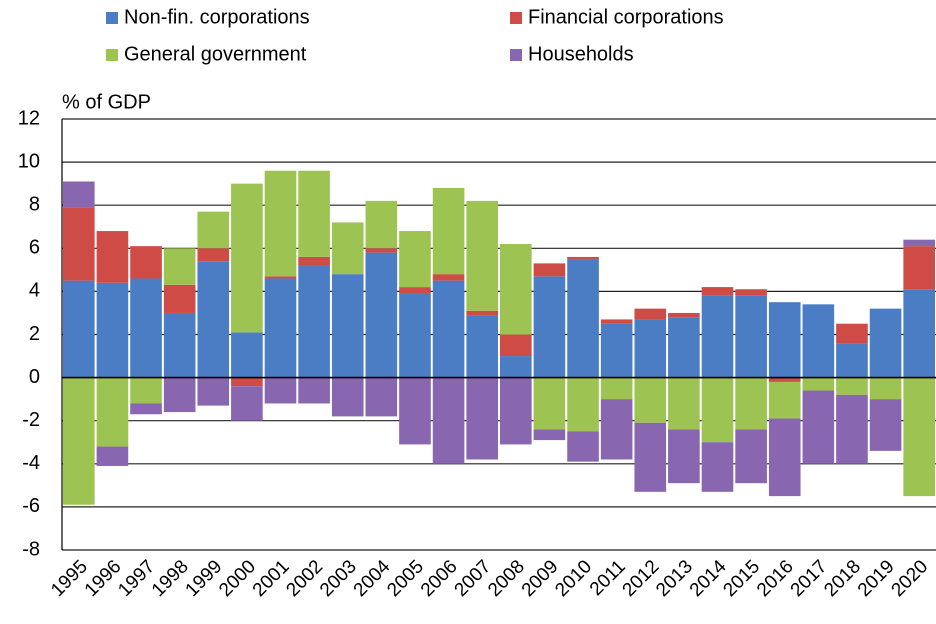 The height and width of the screenshot is (624, 936). Describe the element at coordinates (106, 102) in the screenshot. I see `y-axis-label: % of GDP` at that location.